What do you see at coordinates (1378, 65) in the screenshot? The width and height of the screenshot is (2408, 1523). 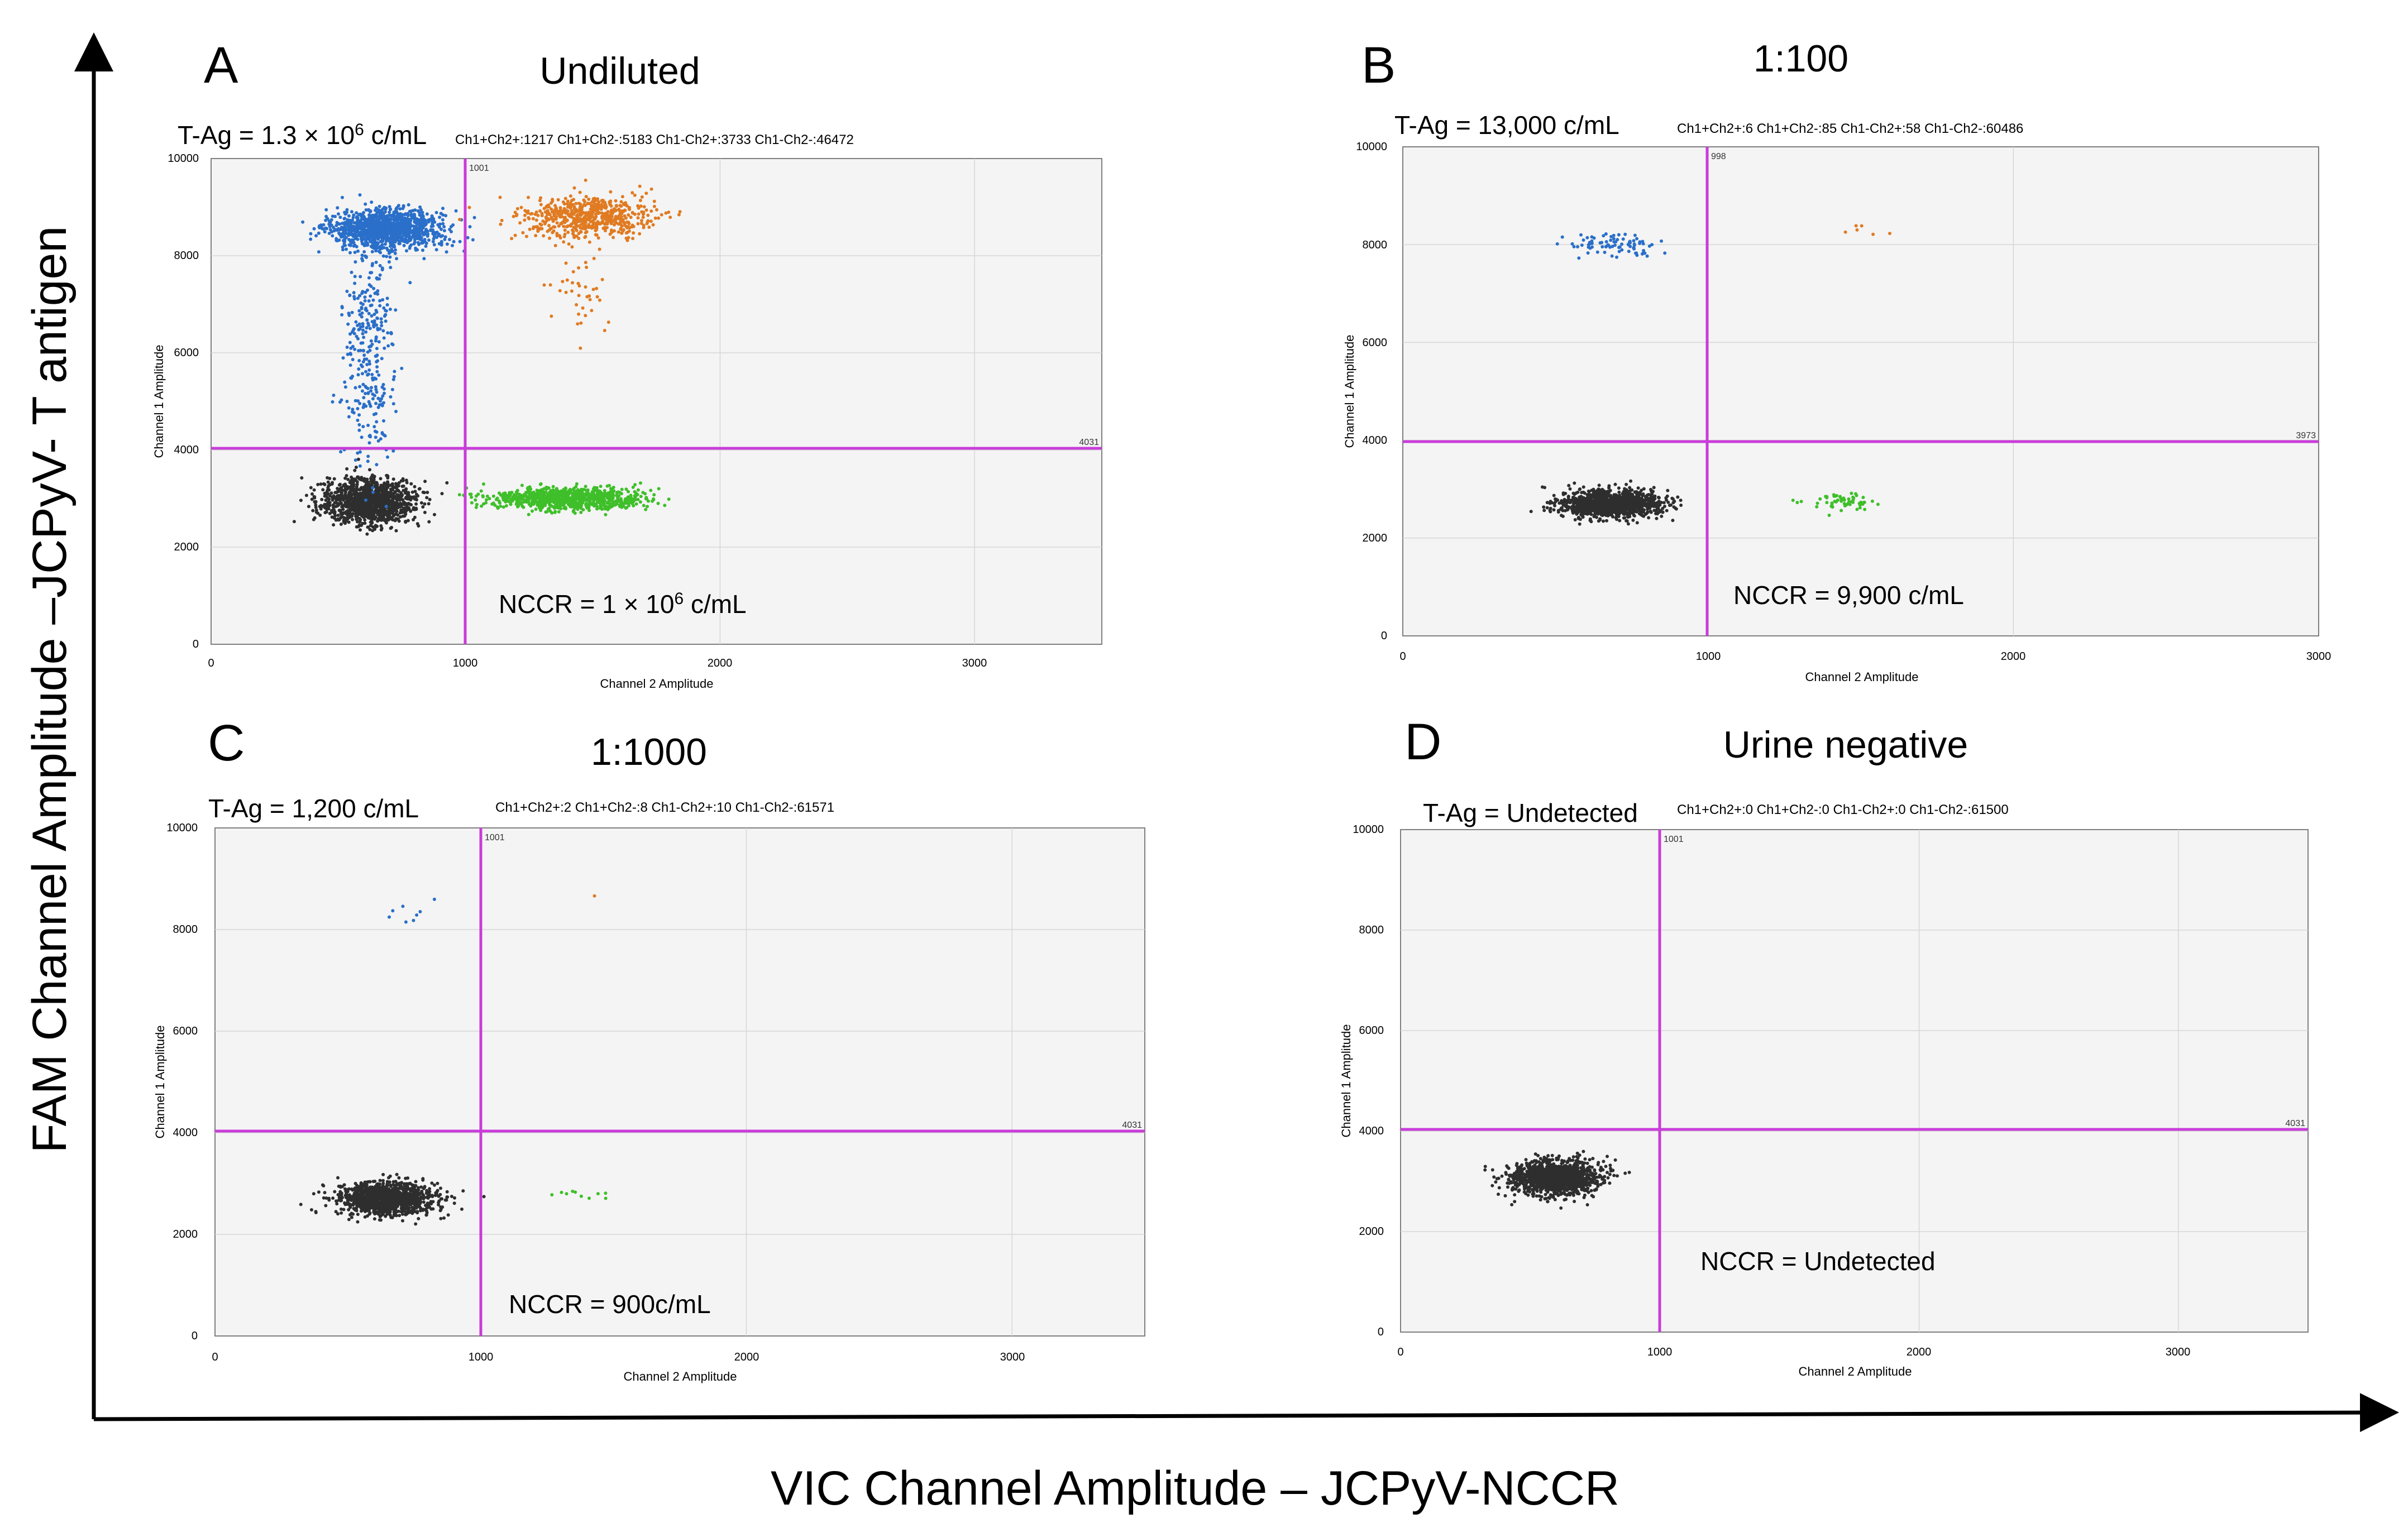 I see `panel-letter: B` at bounding box center [1378, 65].